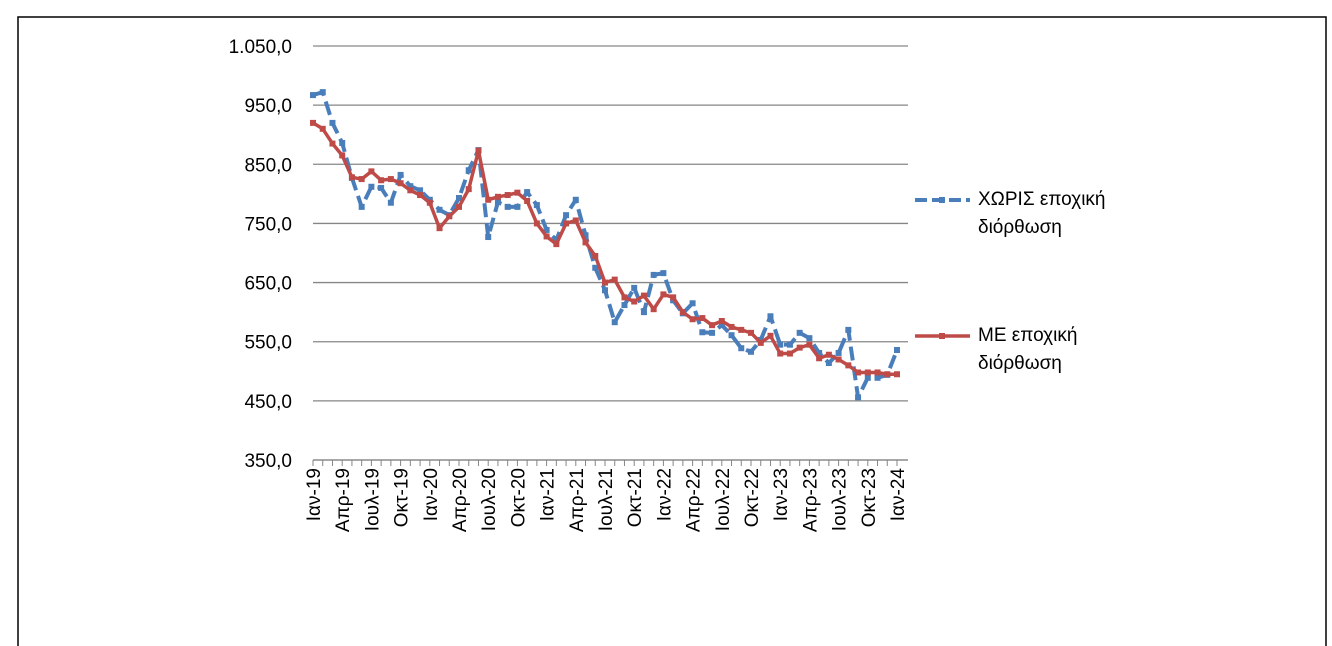 The width and height of the screenshot is (1332, 646). I want to click on y-tick-label: 650,0, so click(268, 284).